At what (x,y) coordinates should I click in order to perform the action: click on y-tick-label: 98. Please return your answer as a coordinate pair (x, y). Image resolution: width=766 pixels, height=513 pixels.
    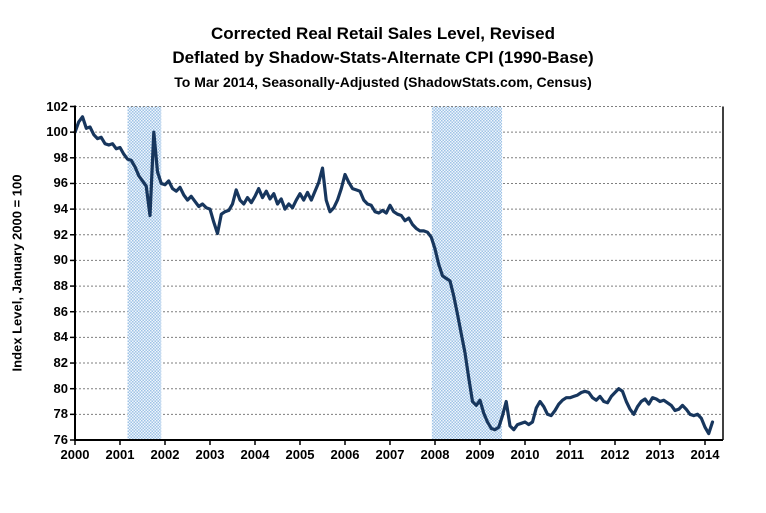
    Looking at the image, I should click on (60, 157).